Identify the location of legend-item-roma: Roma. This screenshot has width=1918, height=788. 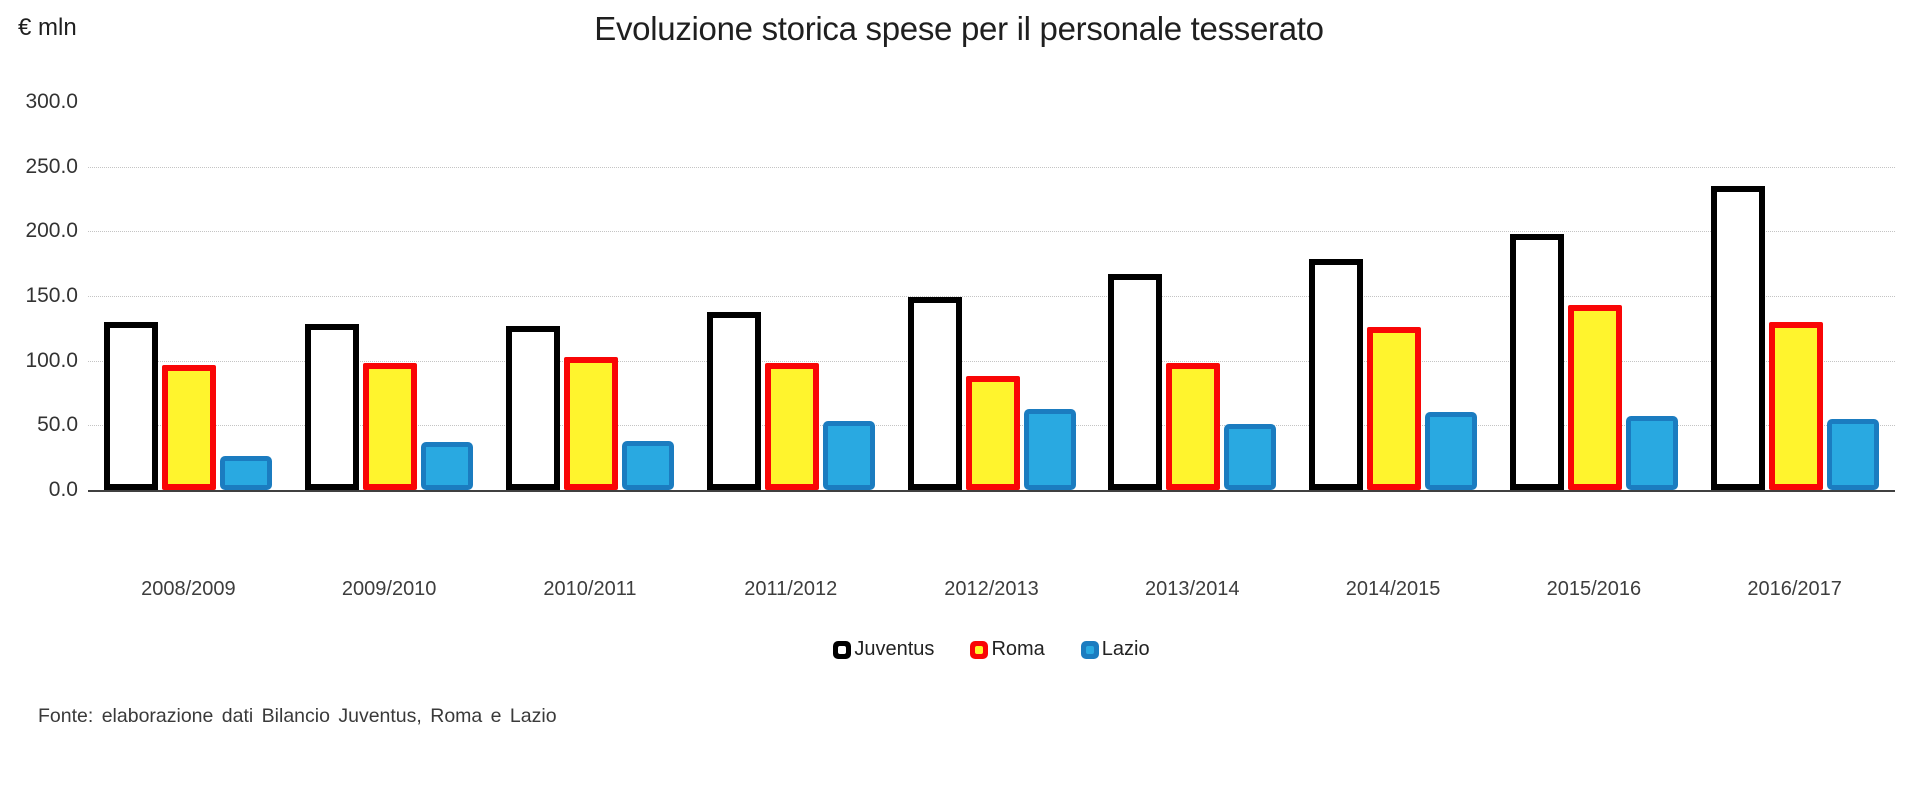
(1007, 649).